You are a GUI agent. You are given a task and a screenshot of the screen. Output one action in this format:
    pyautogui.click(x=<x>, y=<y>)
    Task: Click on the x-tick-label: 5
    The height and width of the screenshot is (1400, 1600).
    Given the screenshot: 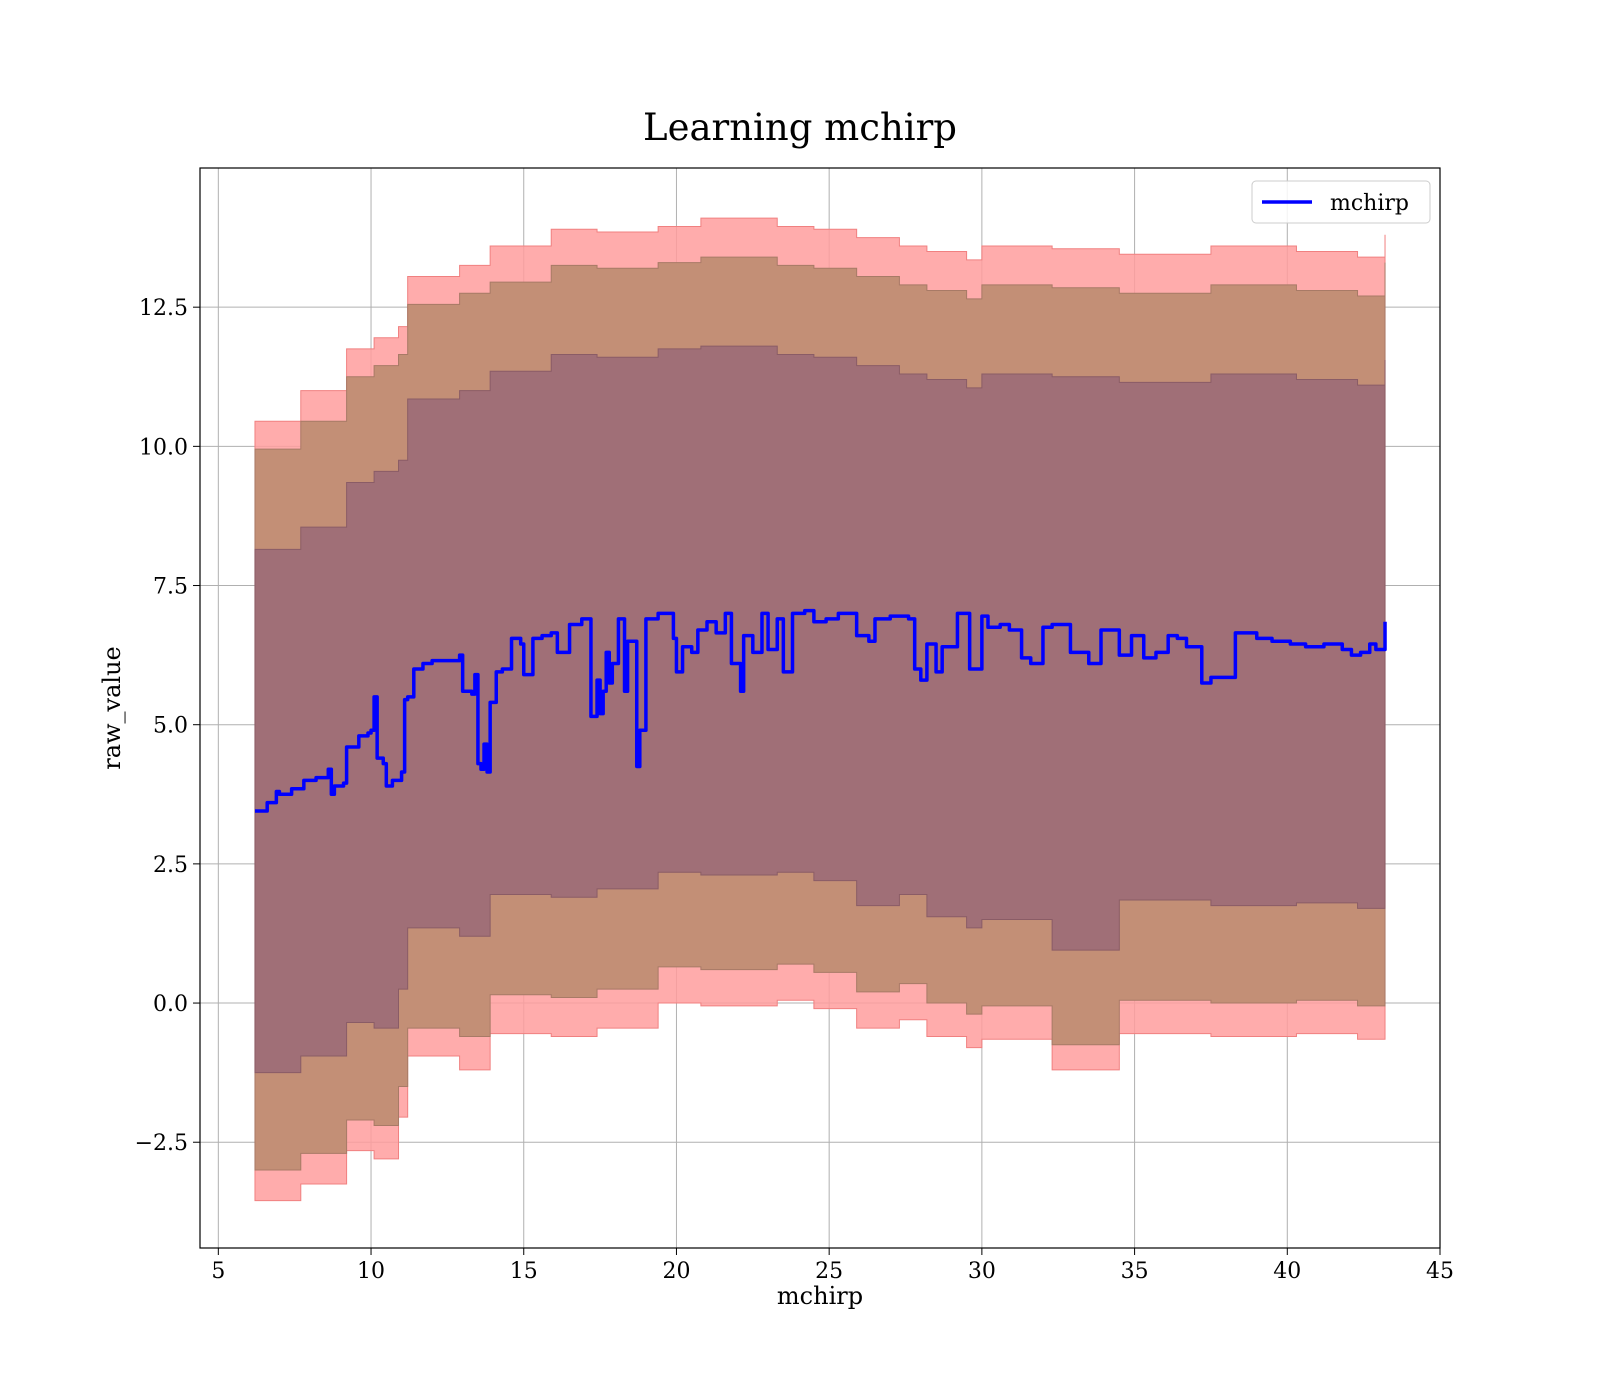 What is the action you would take?
    pyautogui.click(x=218, y=1271)
    